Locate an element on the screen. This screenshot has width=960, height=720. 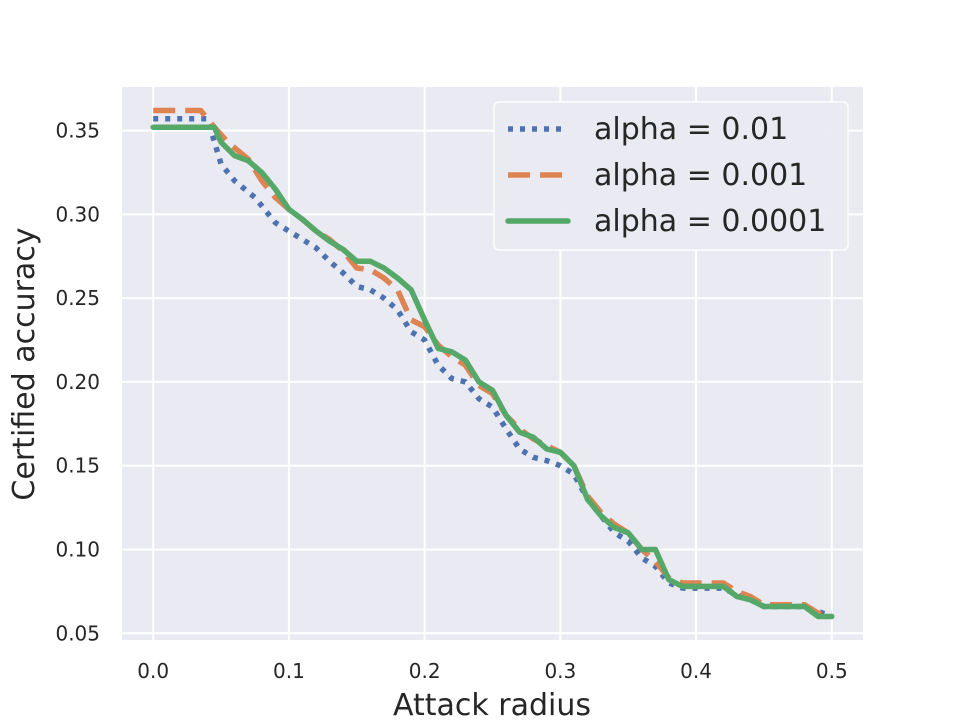
legend-label-1: alpha = 0.001 is located at coordinates (700, 175).